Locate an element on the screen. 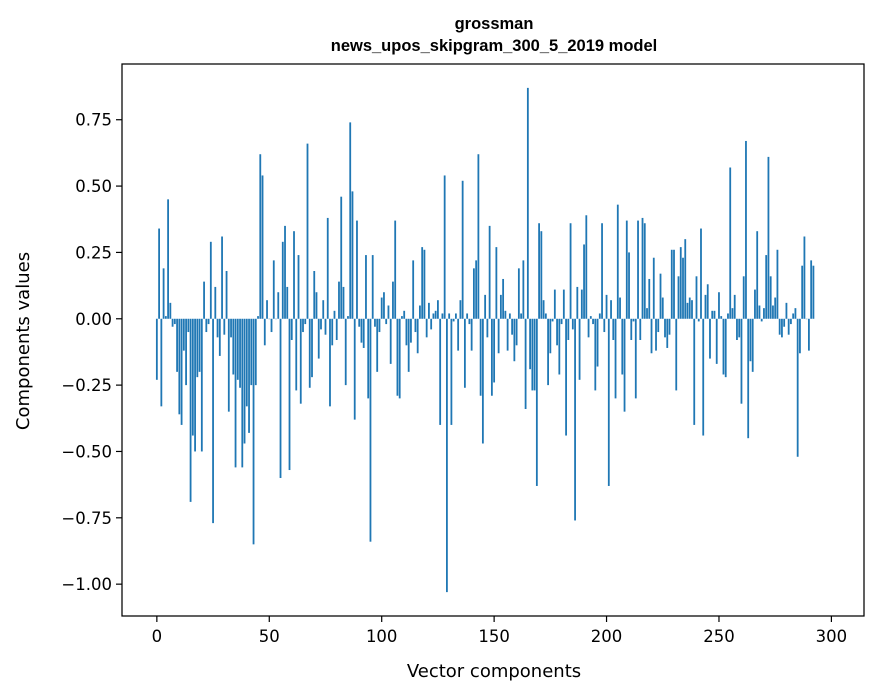 The height and width of the screenshot is (696, 880). y-axis-ticks: −1.00 −0.75 −0.50 −0.25 0.00 0.25 0.50 0.75 is located at coordinates (91, 352).